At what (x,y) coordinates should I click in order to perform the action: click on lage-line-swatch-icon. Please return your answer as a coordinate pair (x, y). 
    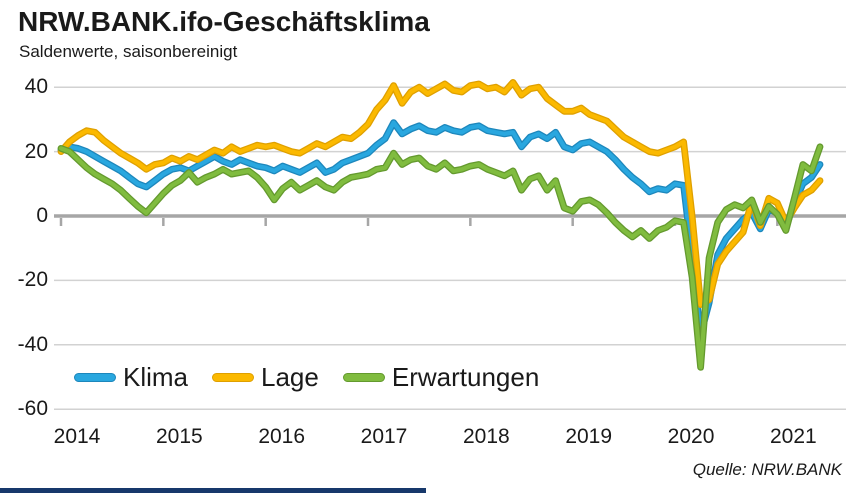
    Looking at the image, I should click on (233, 377).